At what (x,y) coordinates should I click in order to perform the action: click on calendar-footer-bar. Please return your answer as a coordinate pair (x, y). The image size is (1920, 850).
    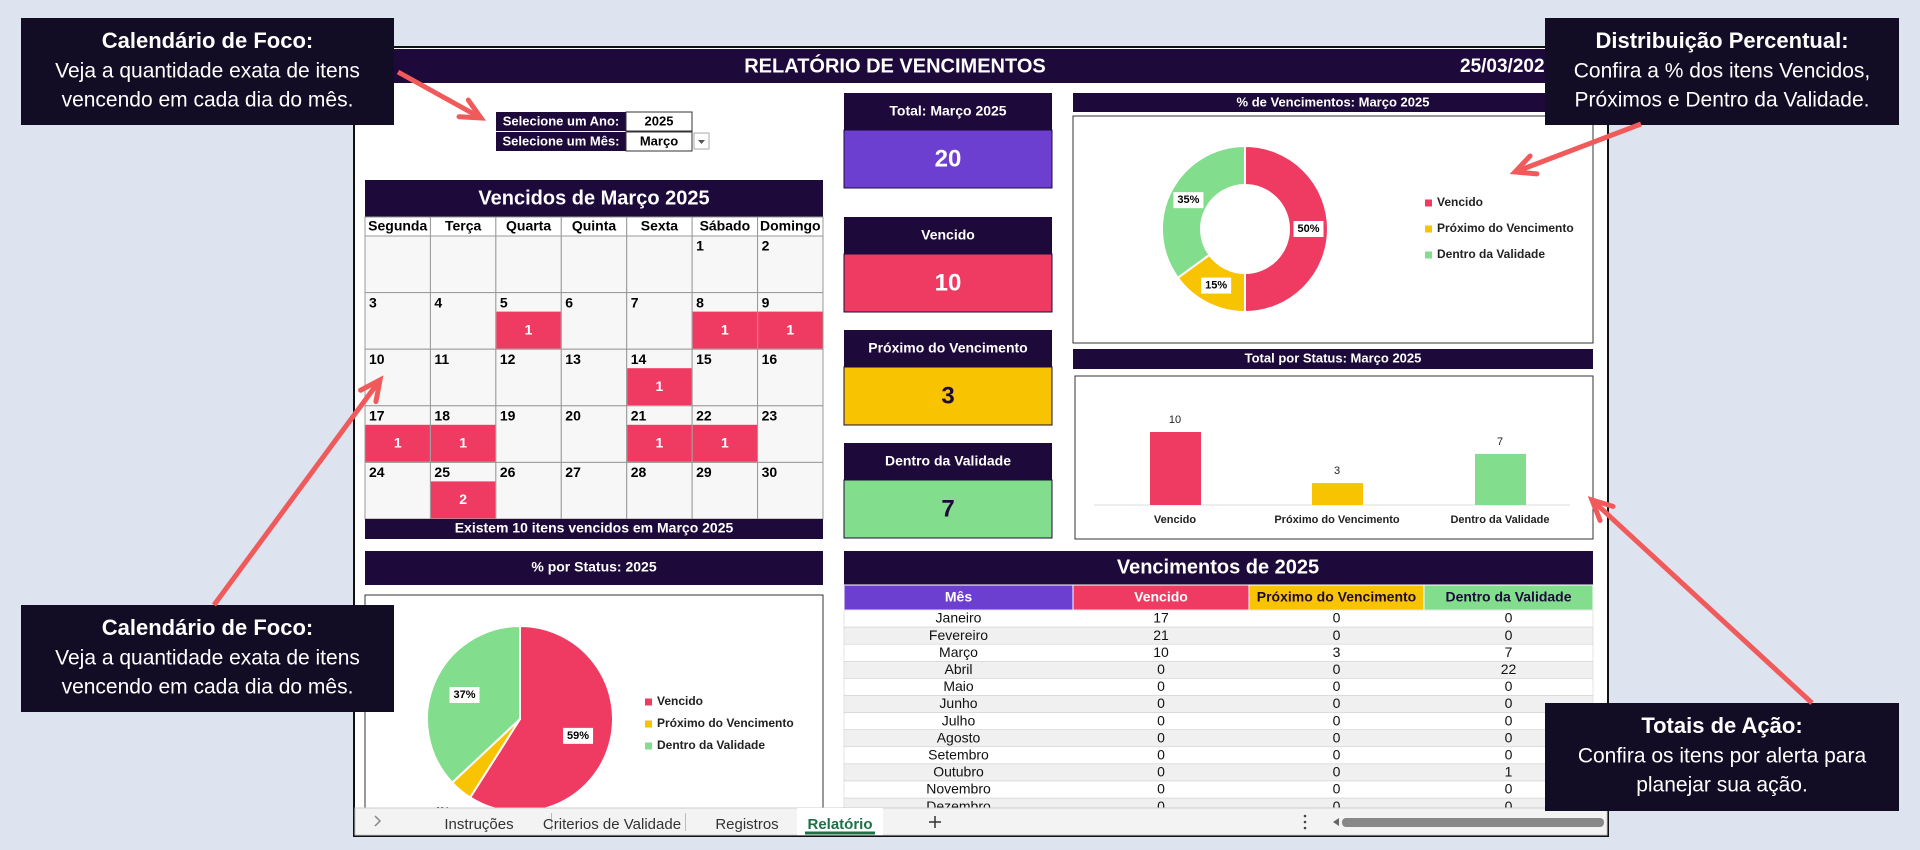
    Looking at the image, I should click on (594, 529).